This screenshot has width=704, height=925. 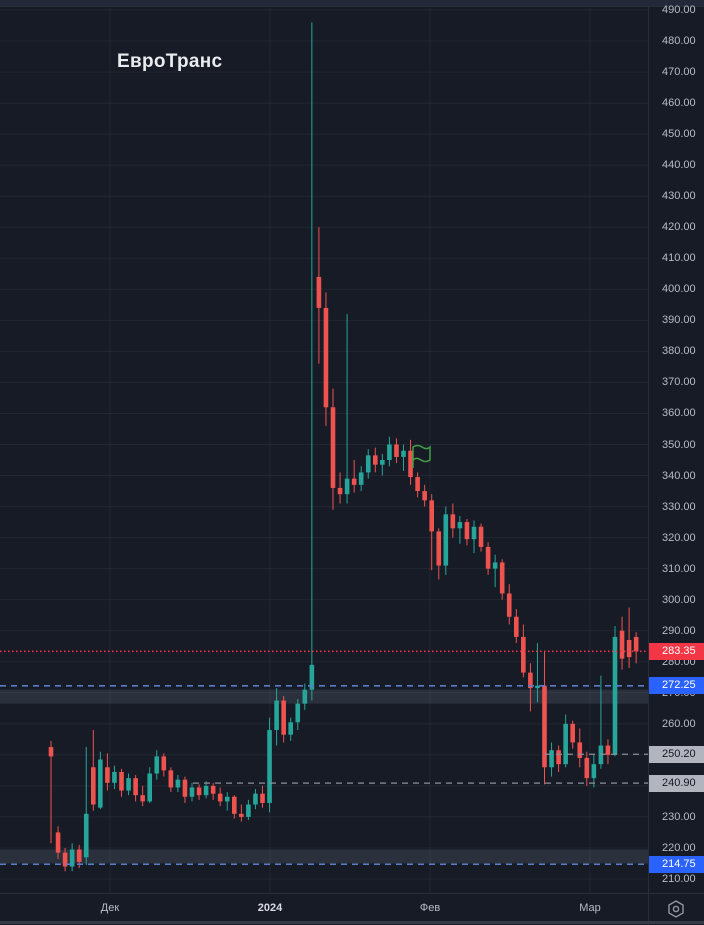 What do you see at coordinates (430, 908) in the screenshot?
I see `time-axis-label: Фев` at bounding box center [430, 908].